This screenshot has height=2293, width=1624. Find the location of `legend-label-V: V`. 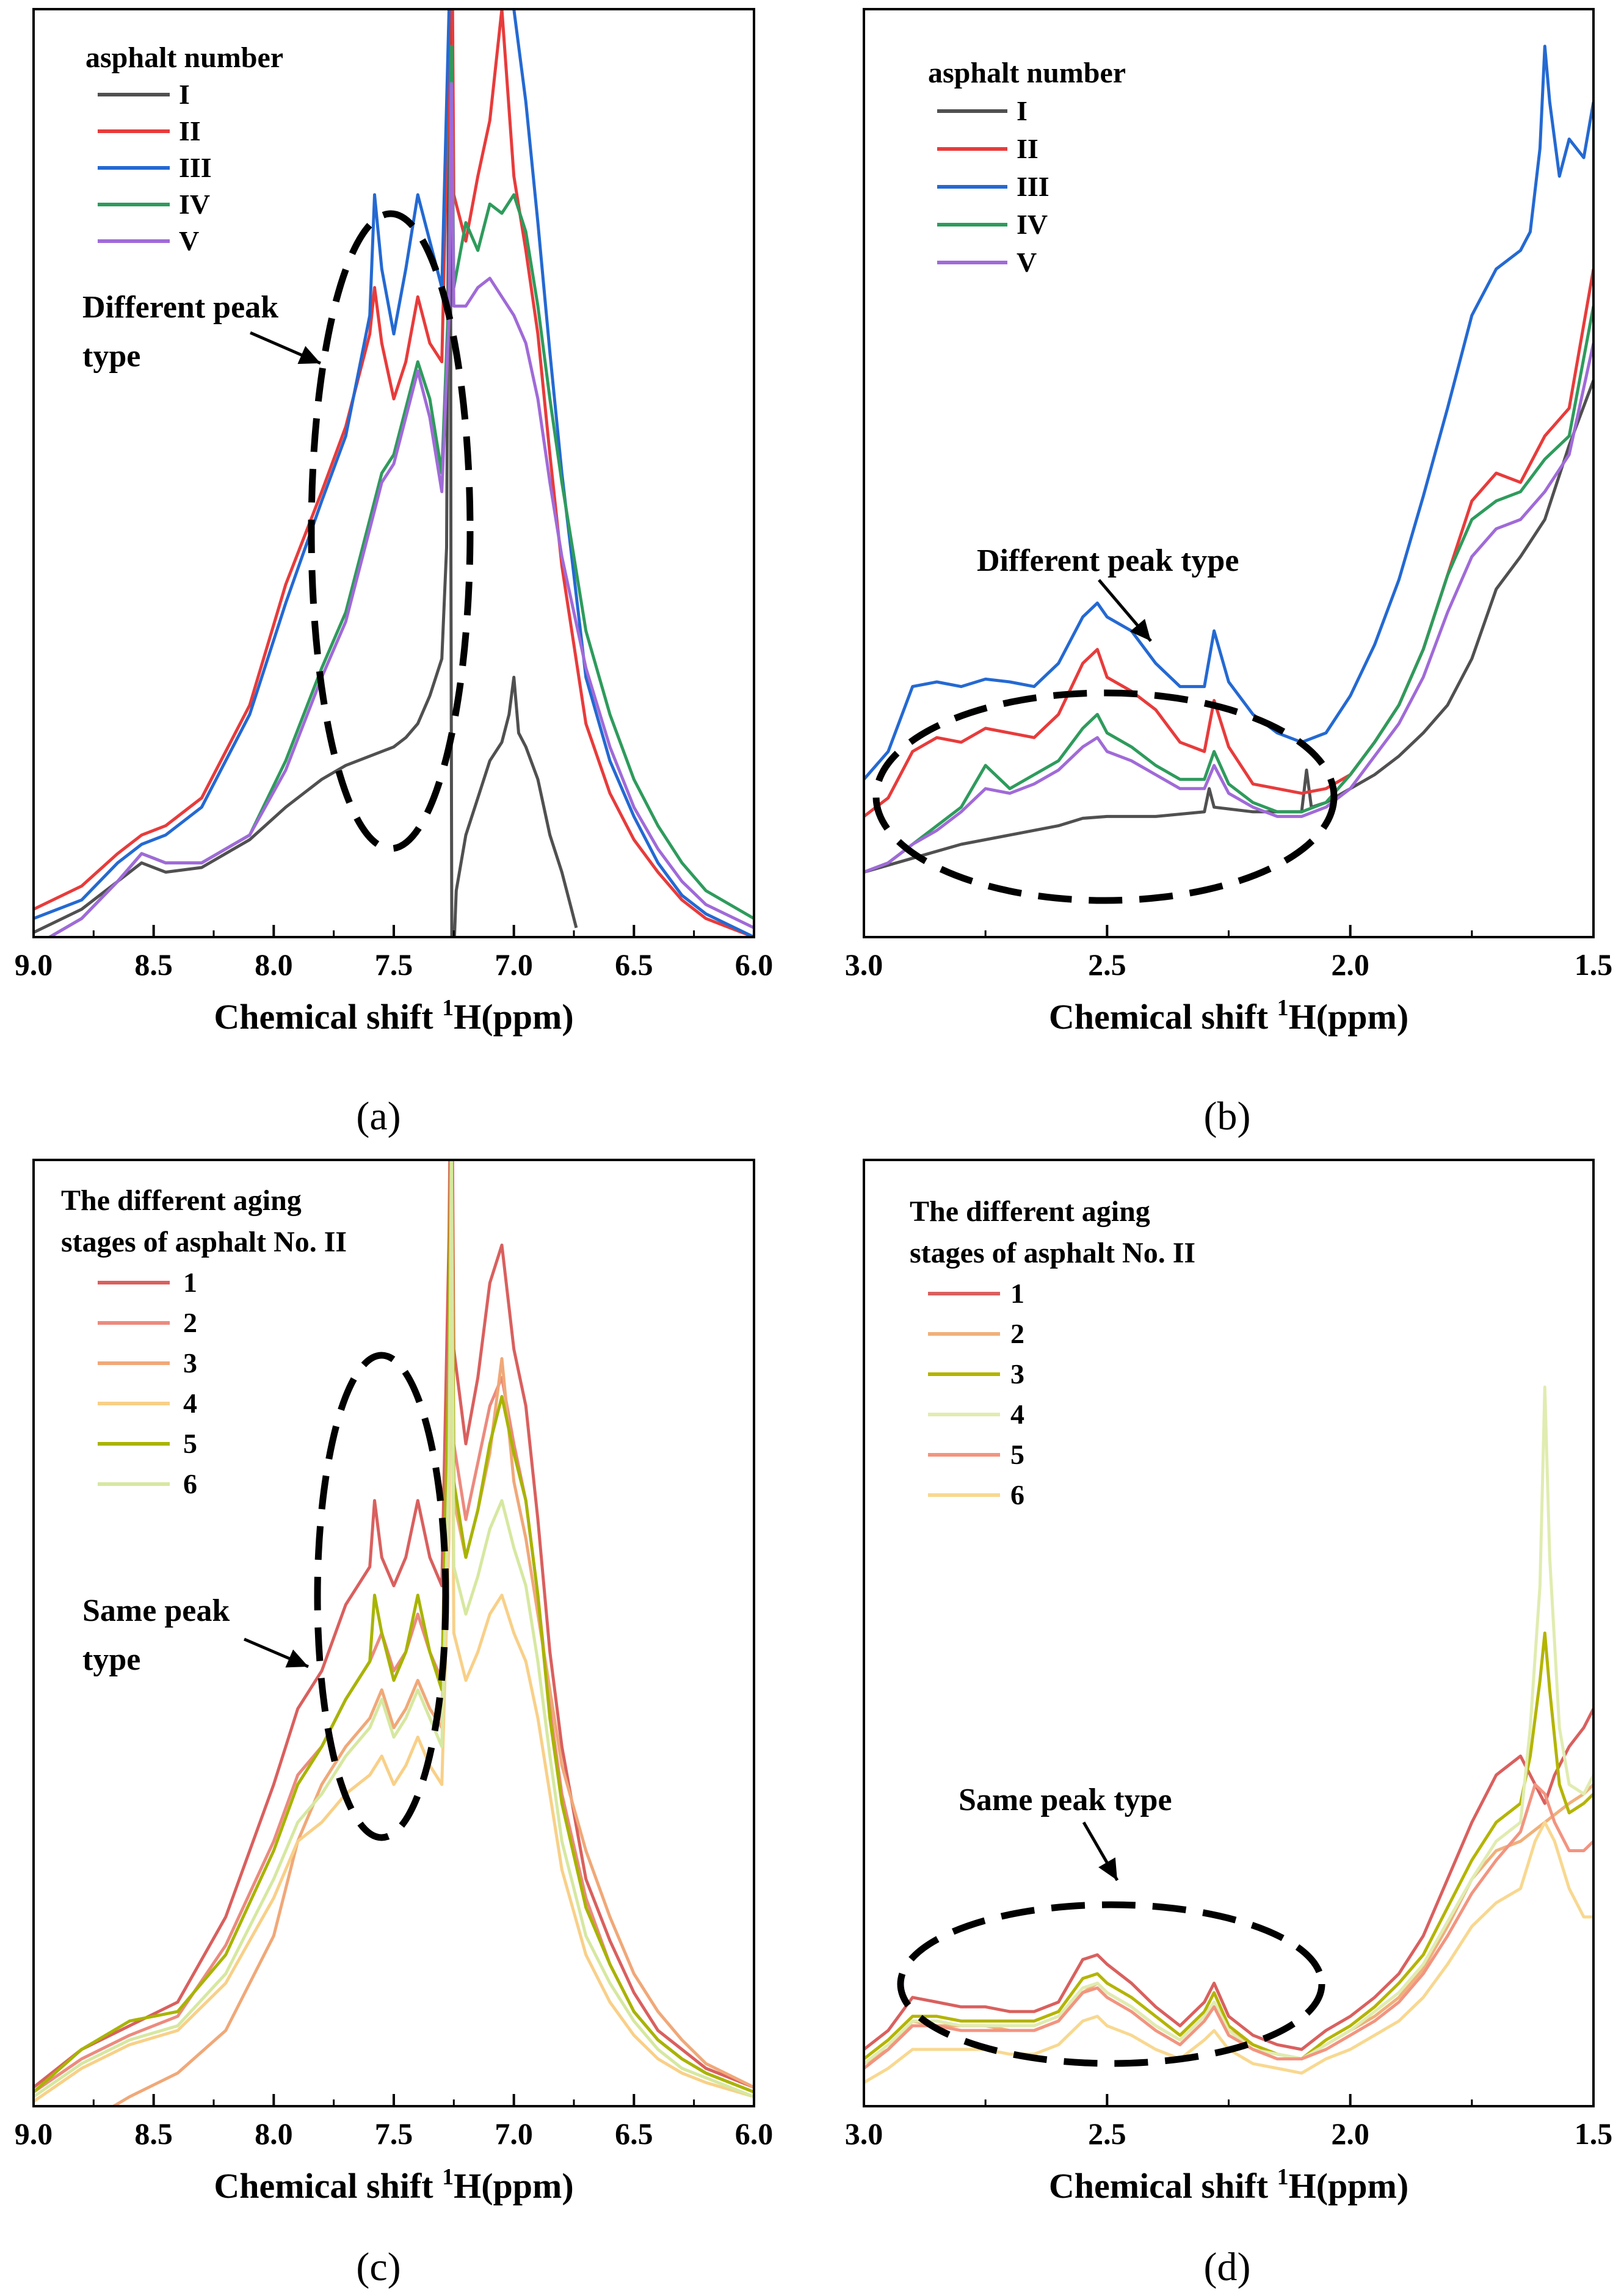

legend-label-V: V is located at coordinates (189, 240).